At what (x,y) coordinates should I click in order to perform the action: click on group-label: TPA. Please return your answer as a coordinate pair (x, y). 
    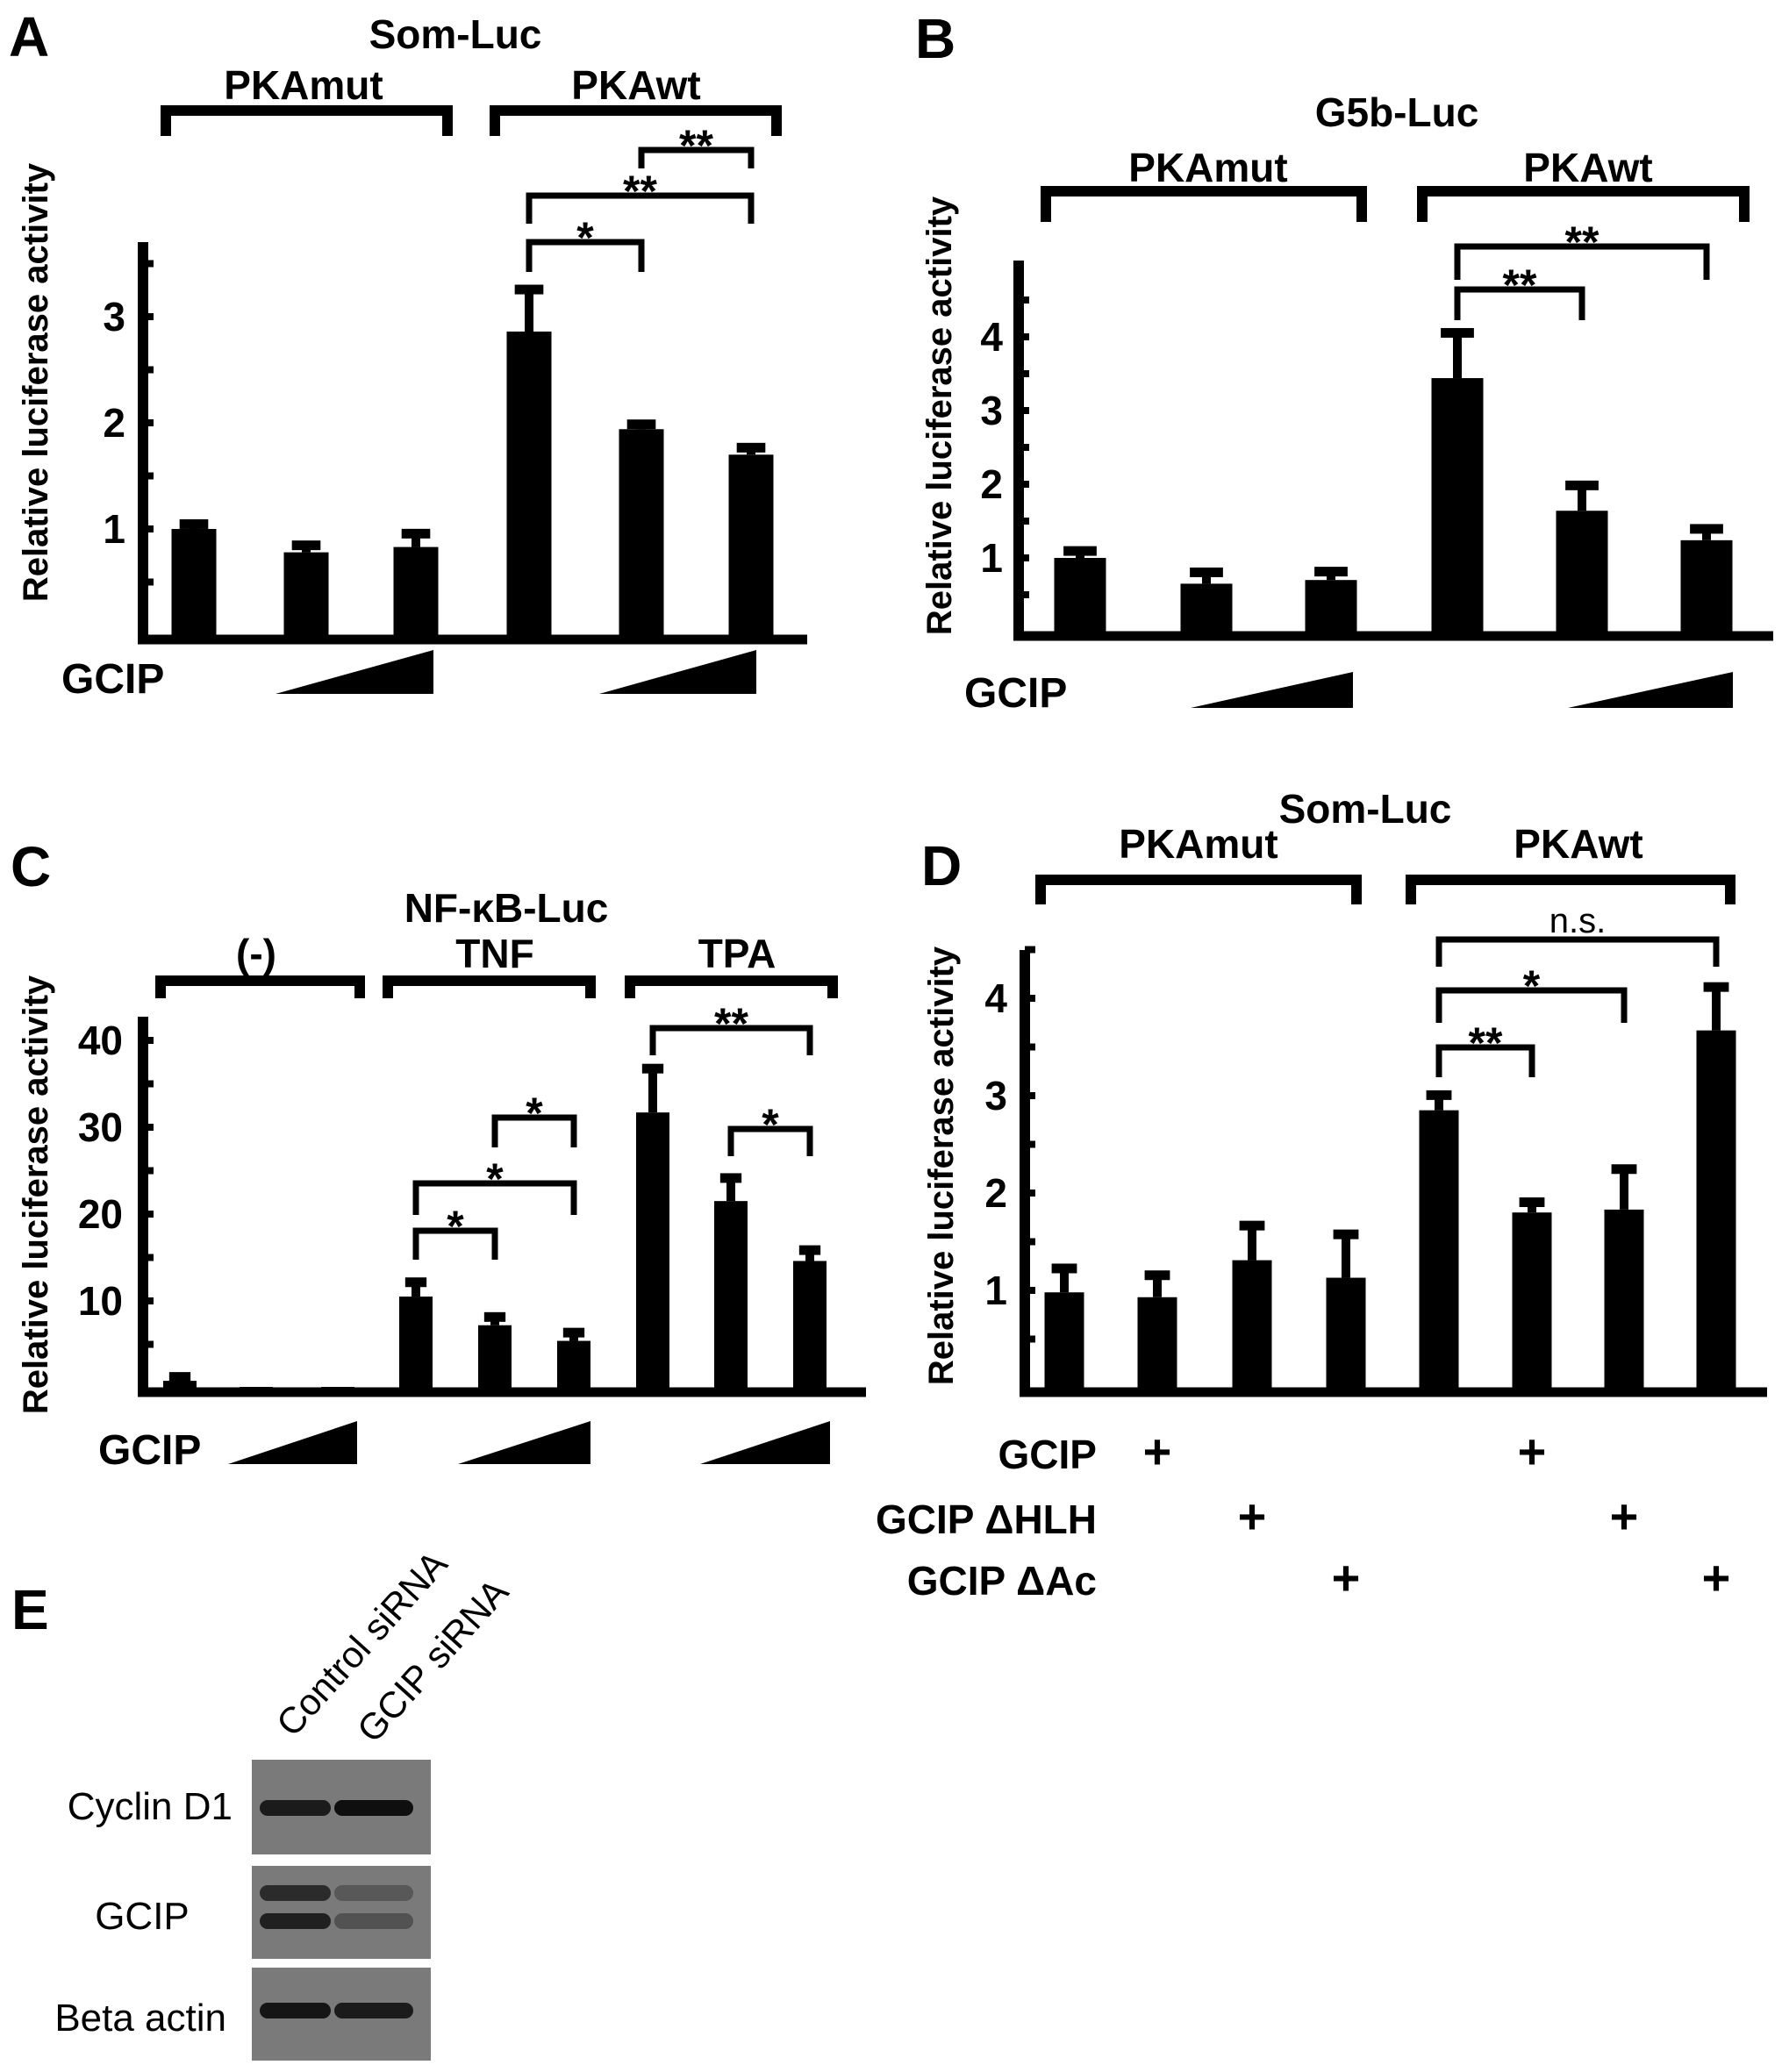
    Looking at the image, I should click on (737, 954).